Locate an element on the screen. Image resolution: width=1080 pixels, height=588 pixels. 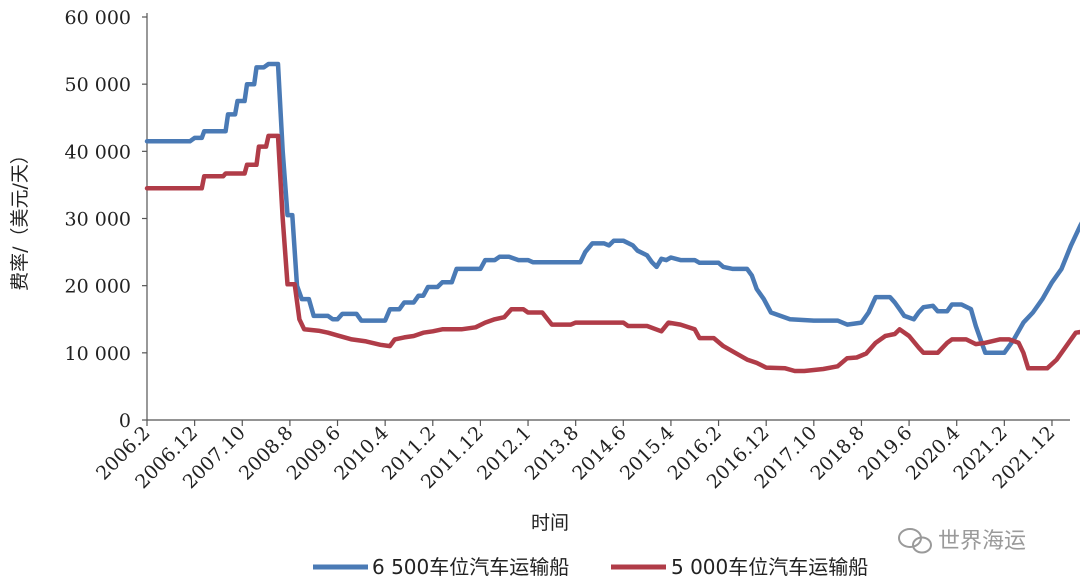
y-tick-label: 40 000 is located at coordinates (98, 152).